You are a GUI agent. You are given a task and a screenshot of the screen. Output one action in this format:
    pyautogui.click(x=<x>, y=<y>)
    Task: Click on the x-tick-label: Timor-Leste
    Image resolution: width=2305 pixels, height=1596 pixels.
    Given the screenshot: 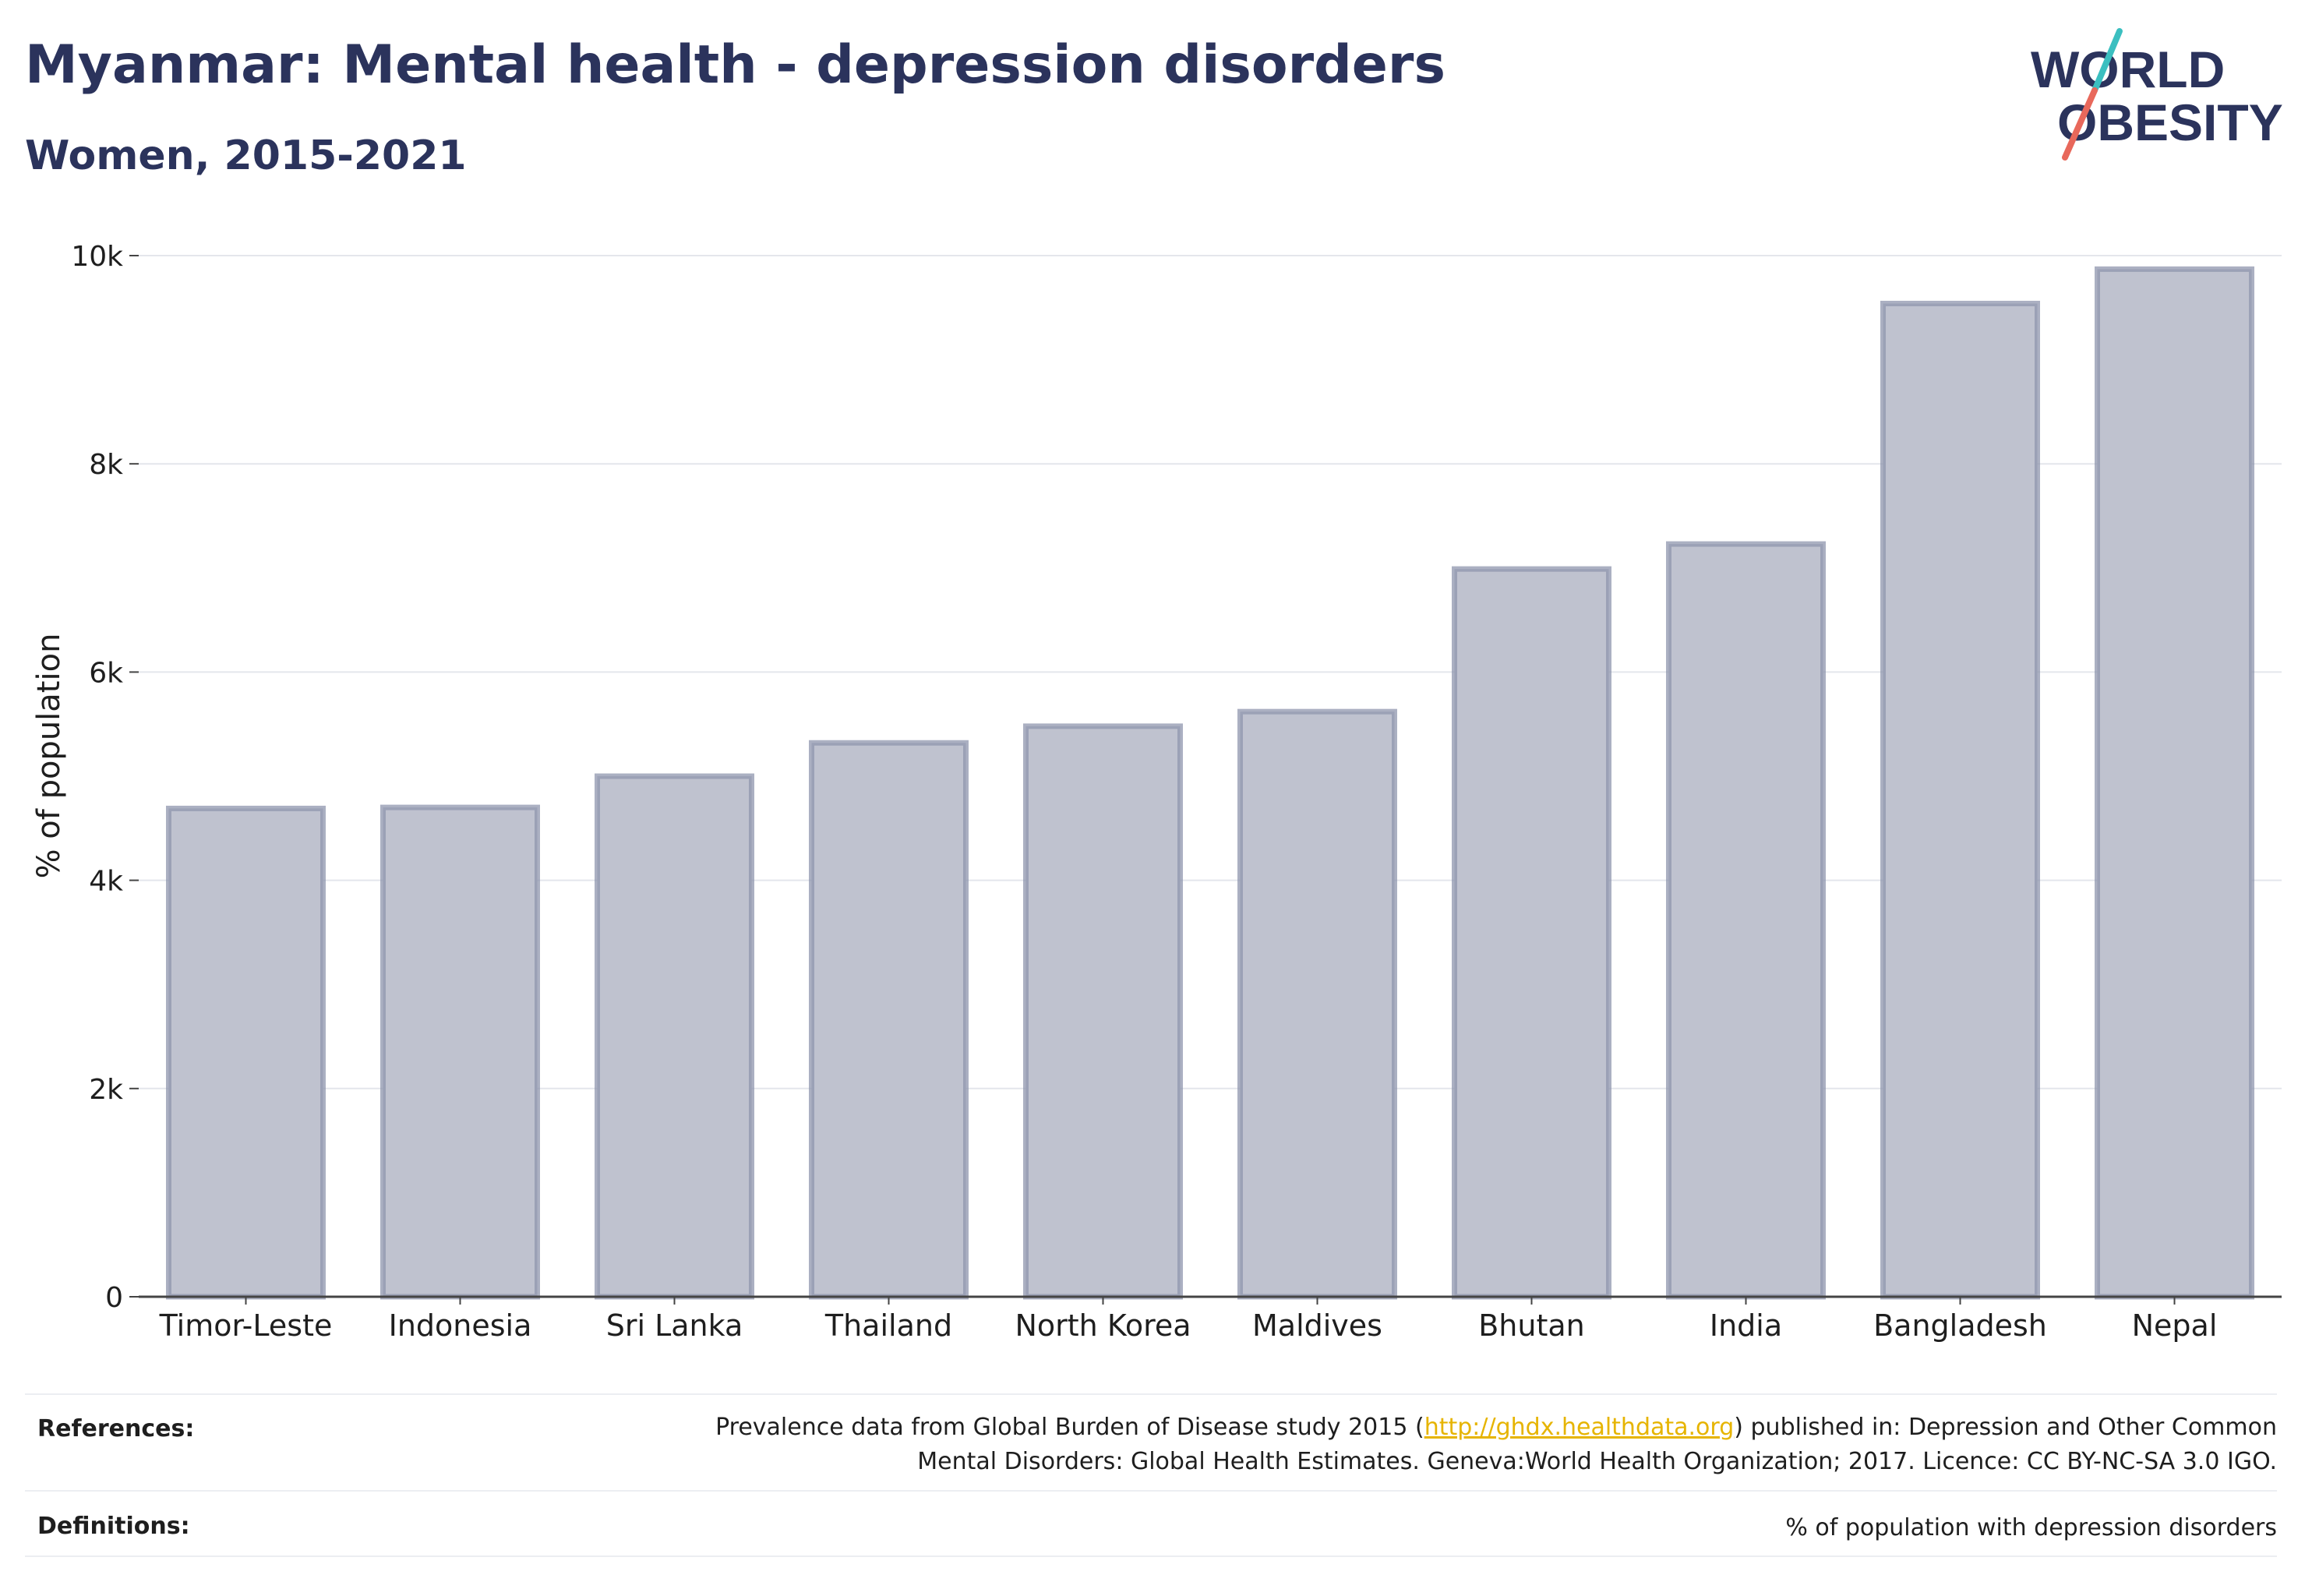 What is the action you would take?
    pyautogui.click(x=246, y=1325)
    